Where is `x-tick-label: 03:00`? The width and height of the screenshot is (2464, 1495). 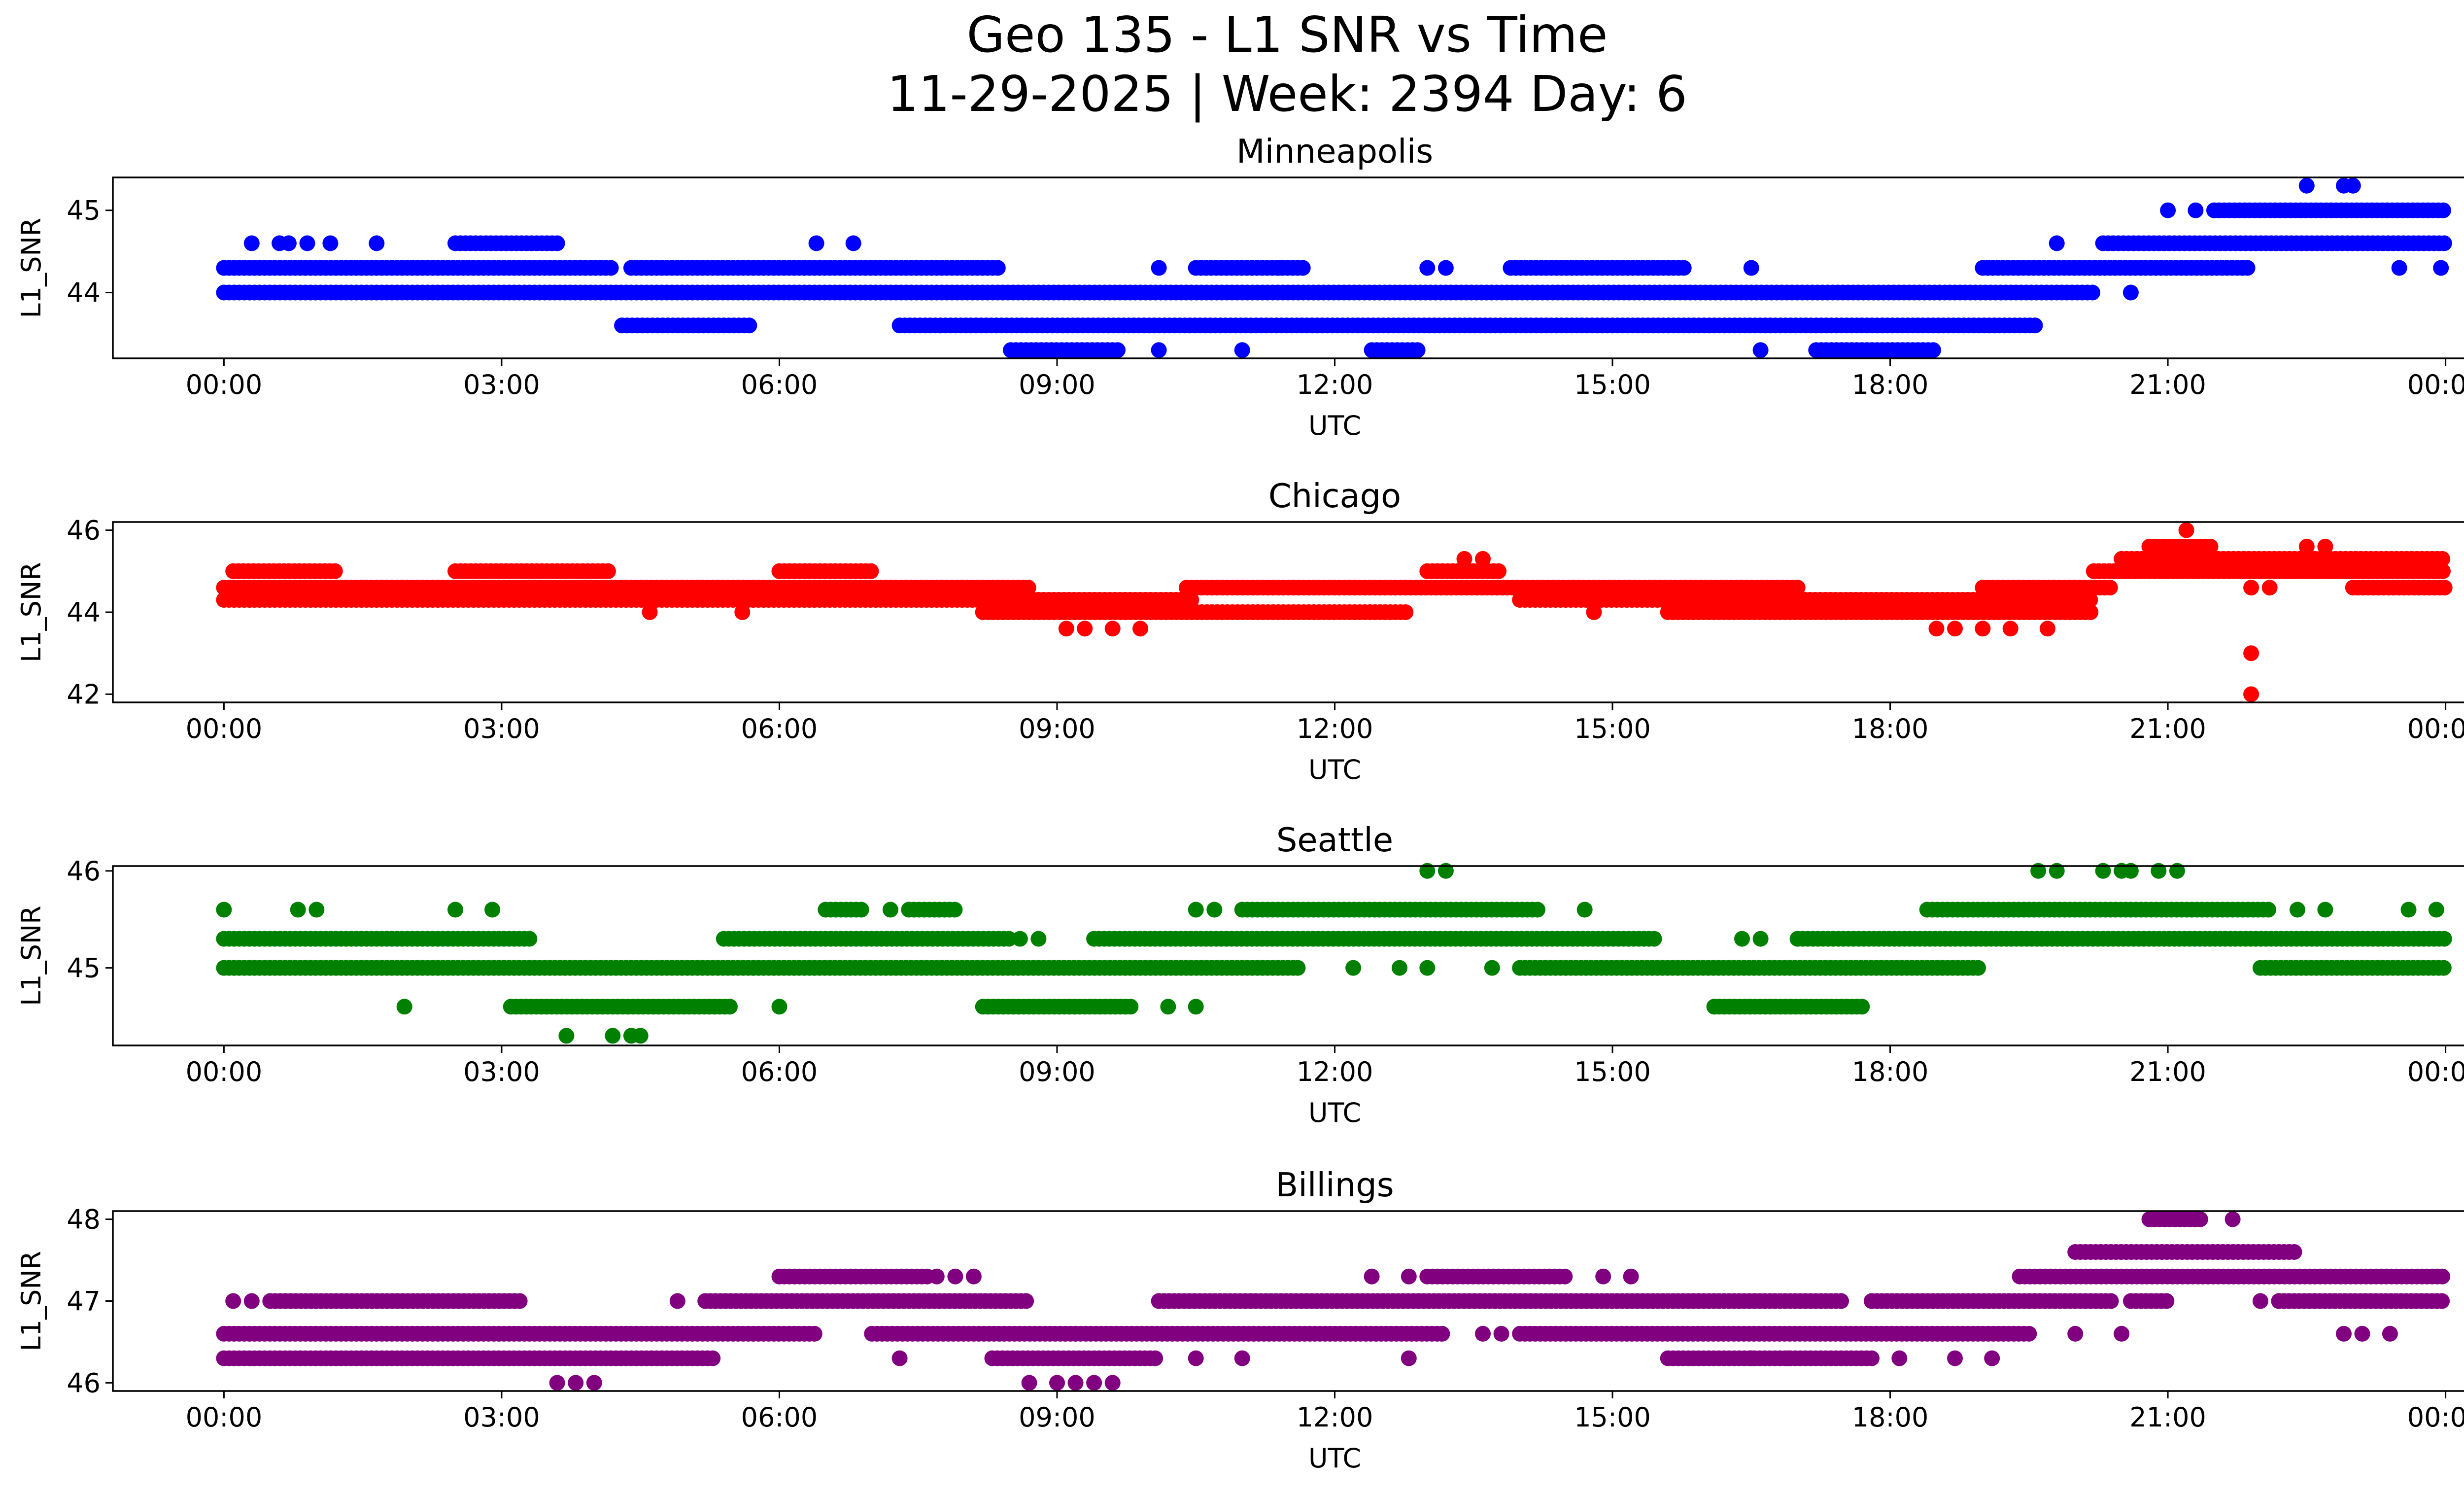
x-tick-label: 03:00 is located at coordinates (501, 728).